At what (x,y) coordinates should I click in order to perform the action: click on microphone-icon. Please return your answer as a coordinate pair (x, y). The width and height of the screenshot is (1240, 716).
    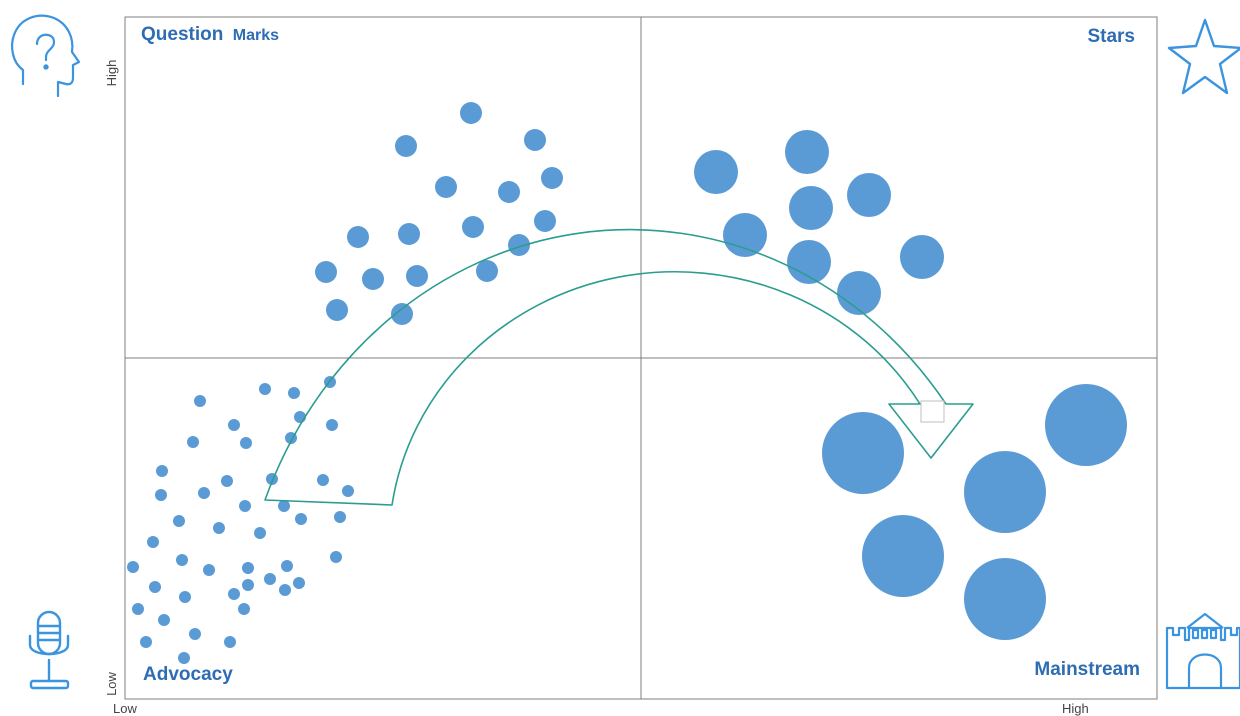
    Looking at the image, I should click on (49, 650).